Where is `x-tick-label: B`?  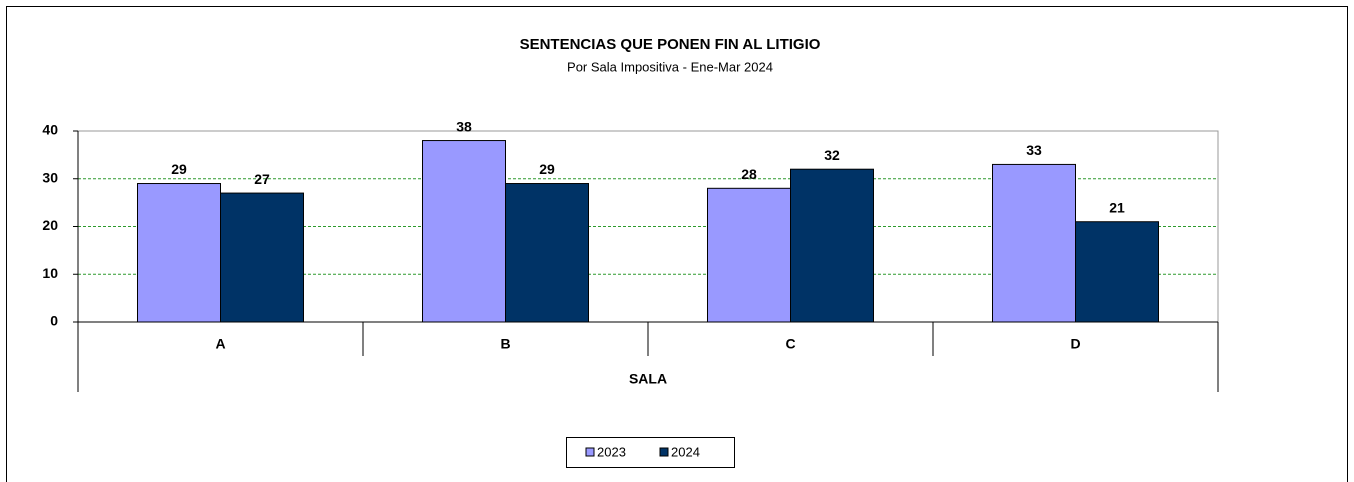 x-tick-label: B is located at coordinates (505, 344).